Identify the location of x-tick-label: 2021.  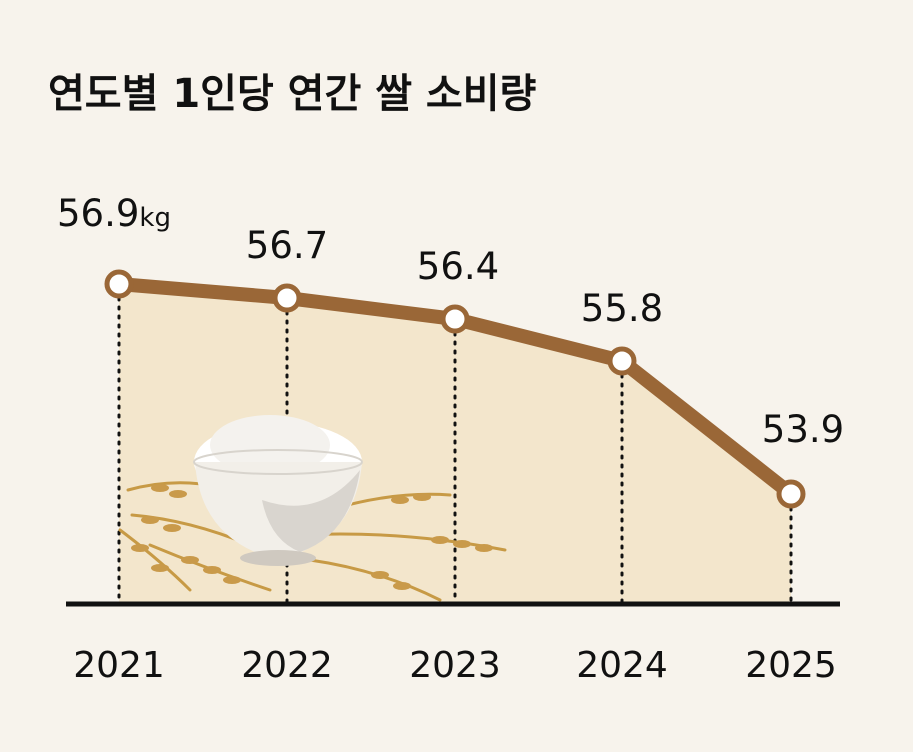
(119, 665).